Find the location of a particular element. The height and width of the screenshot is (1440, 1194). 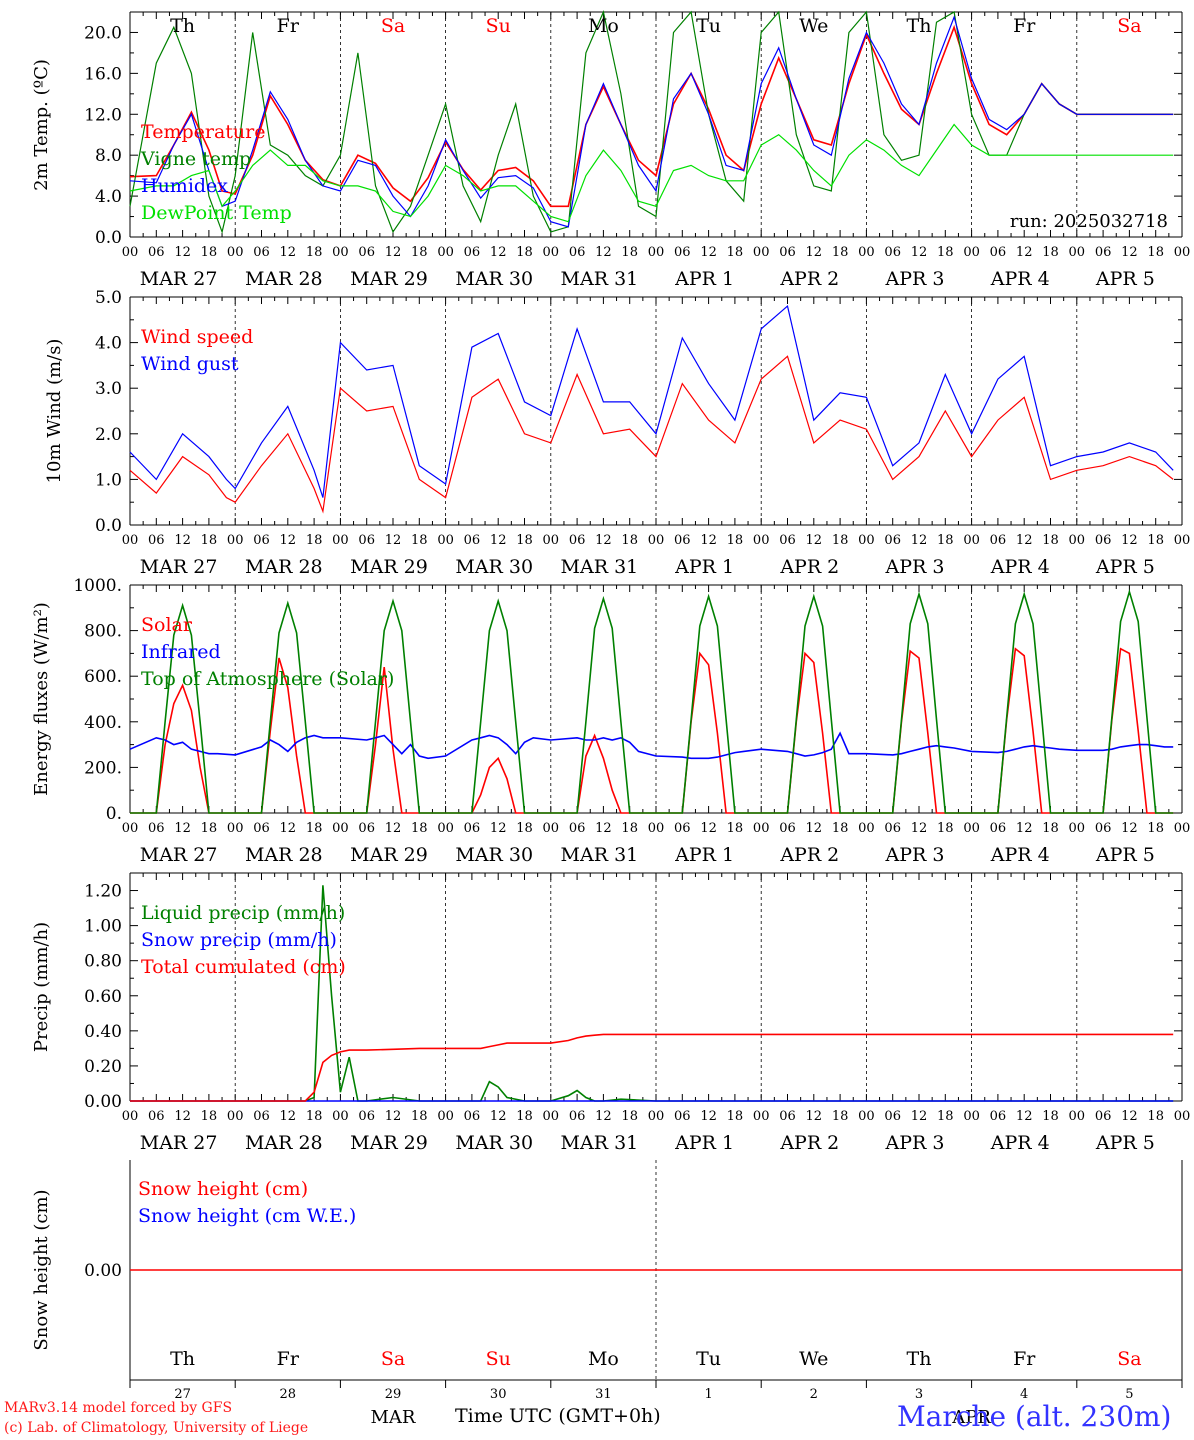

weekday-label: Mo is located at coordinates (603, 1359).